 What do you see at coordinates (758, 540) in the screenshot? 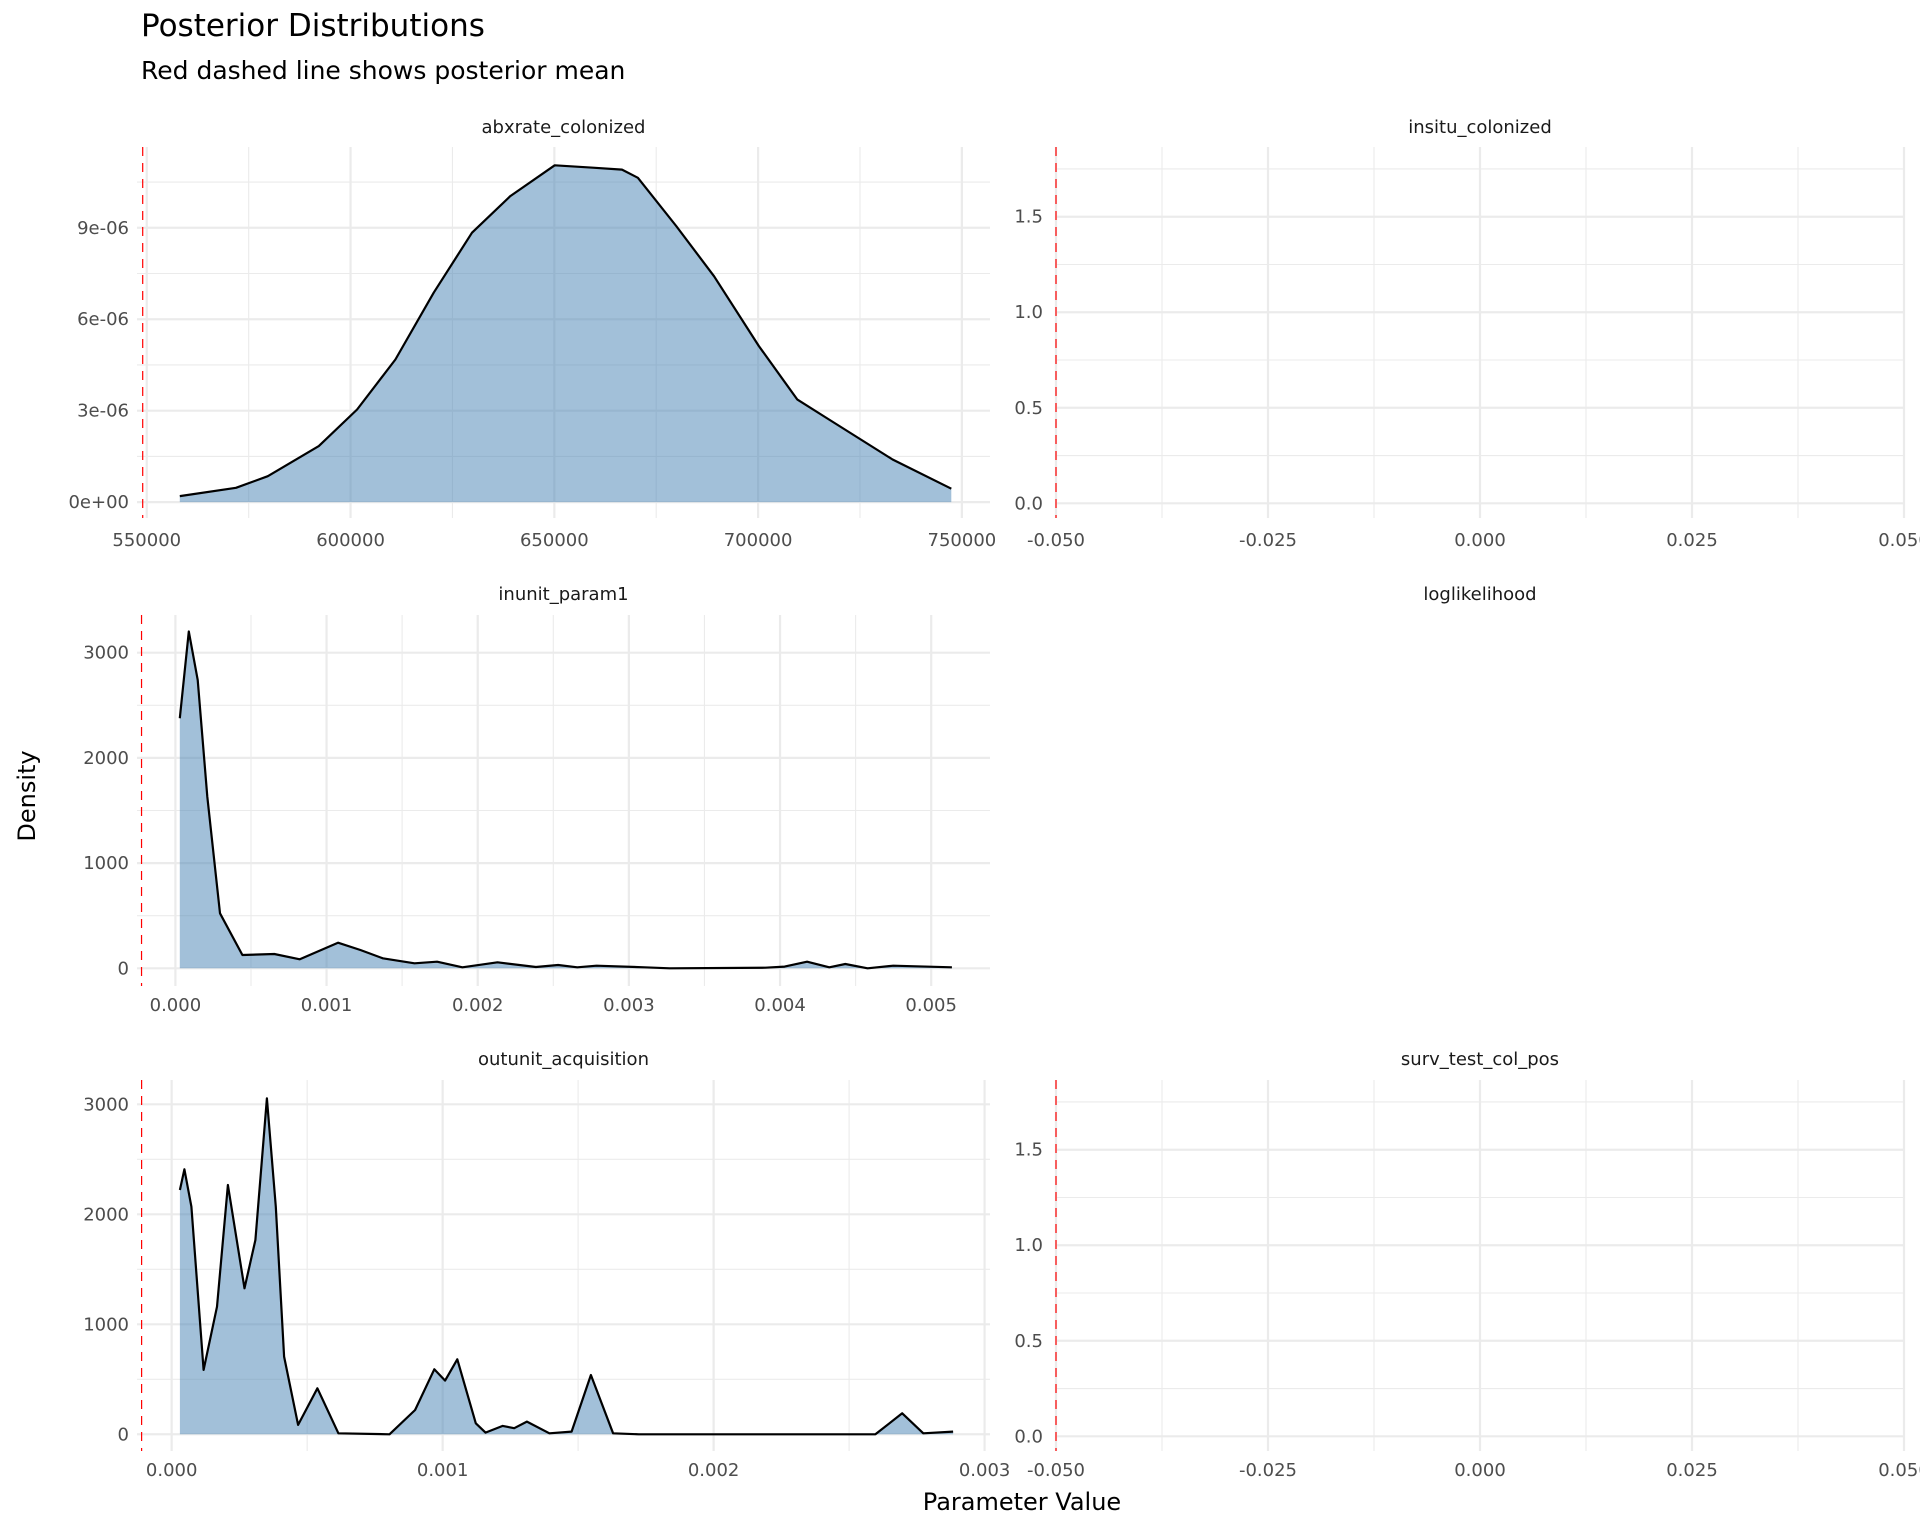
I see `x-tick-label: 700000` at bounding box center [758, 540].